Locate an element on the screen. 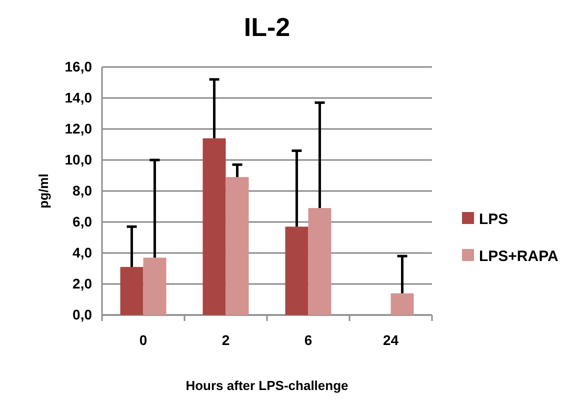  x-axis-title: Hours after LPS-challenge is located at coordinates (267, 385).